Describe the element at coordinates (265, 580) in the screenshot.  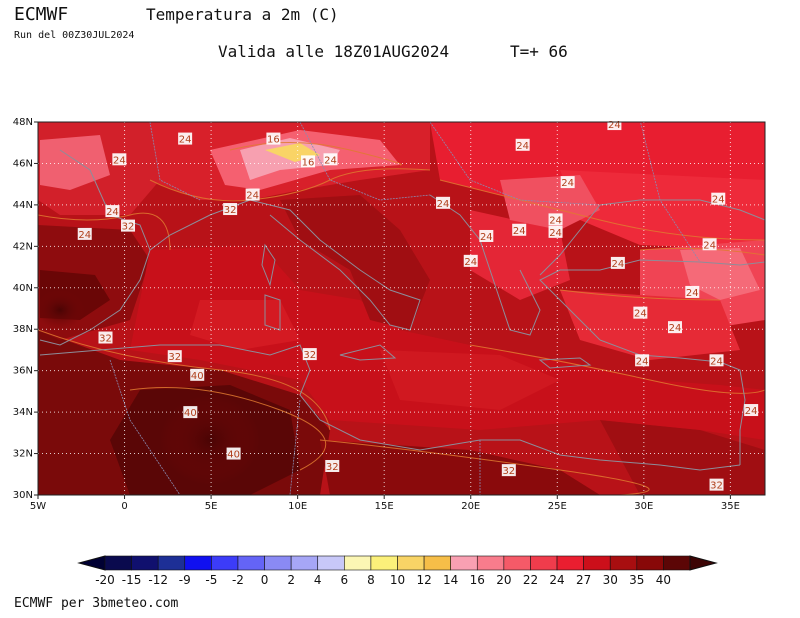
I see `colorbar-label: 0` at that location.